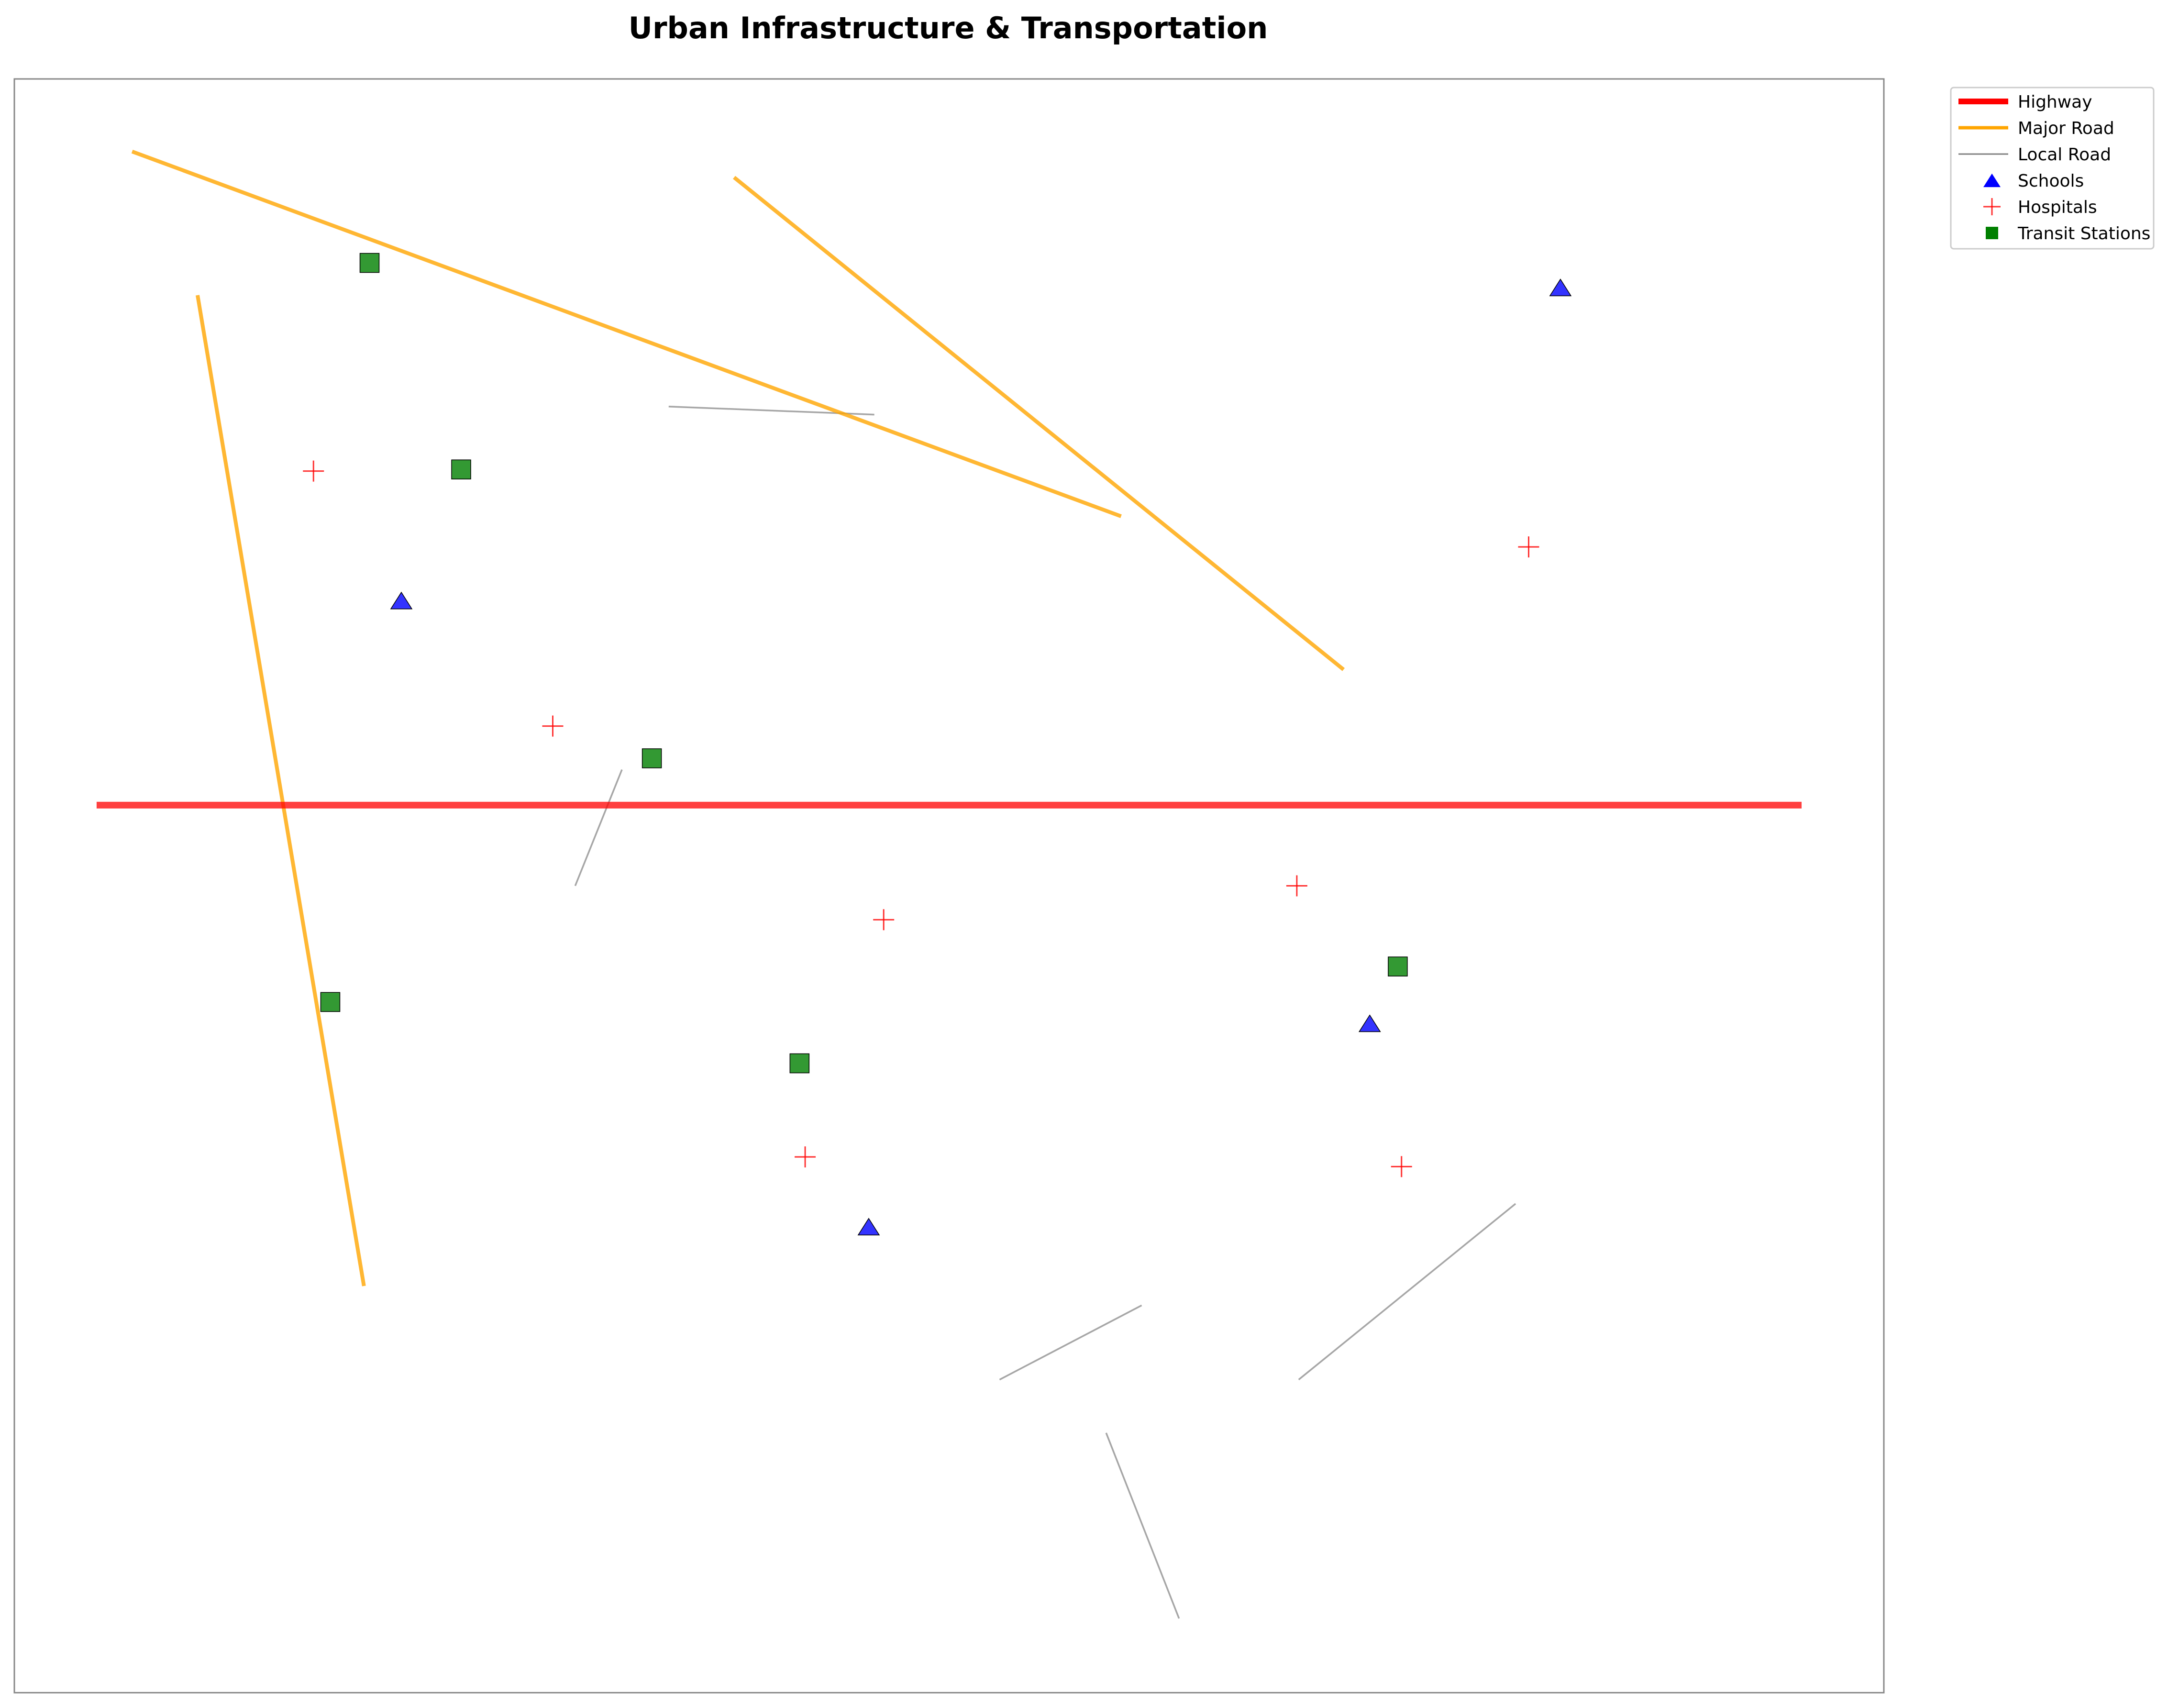 The image size is (2168, 1708). Describe the element at coordinates (2064, 155) in the screenshot. I see `legend-label-local_road: Local Road` at that location.